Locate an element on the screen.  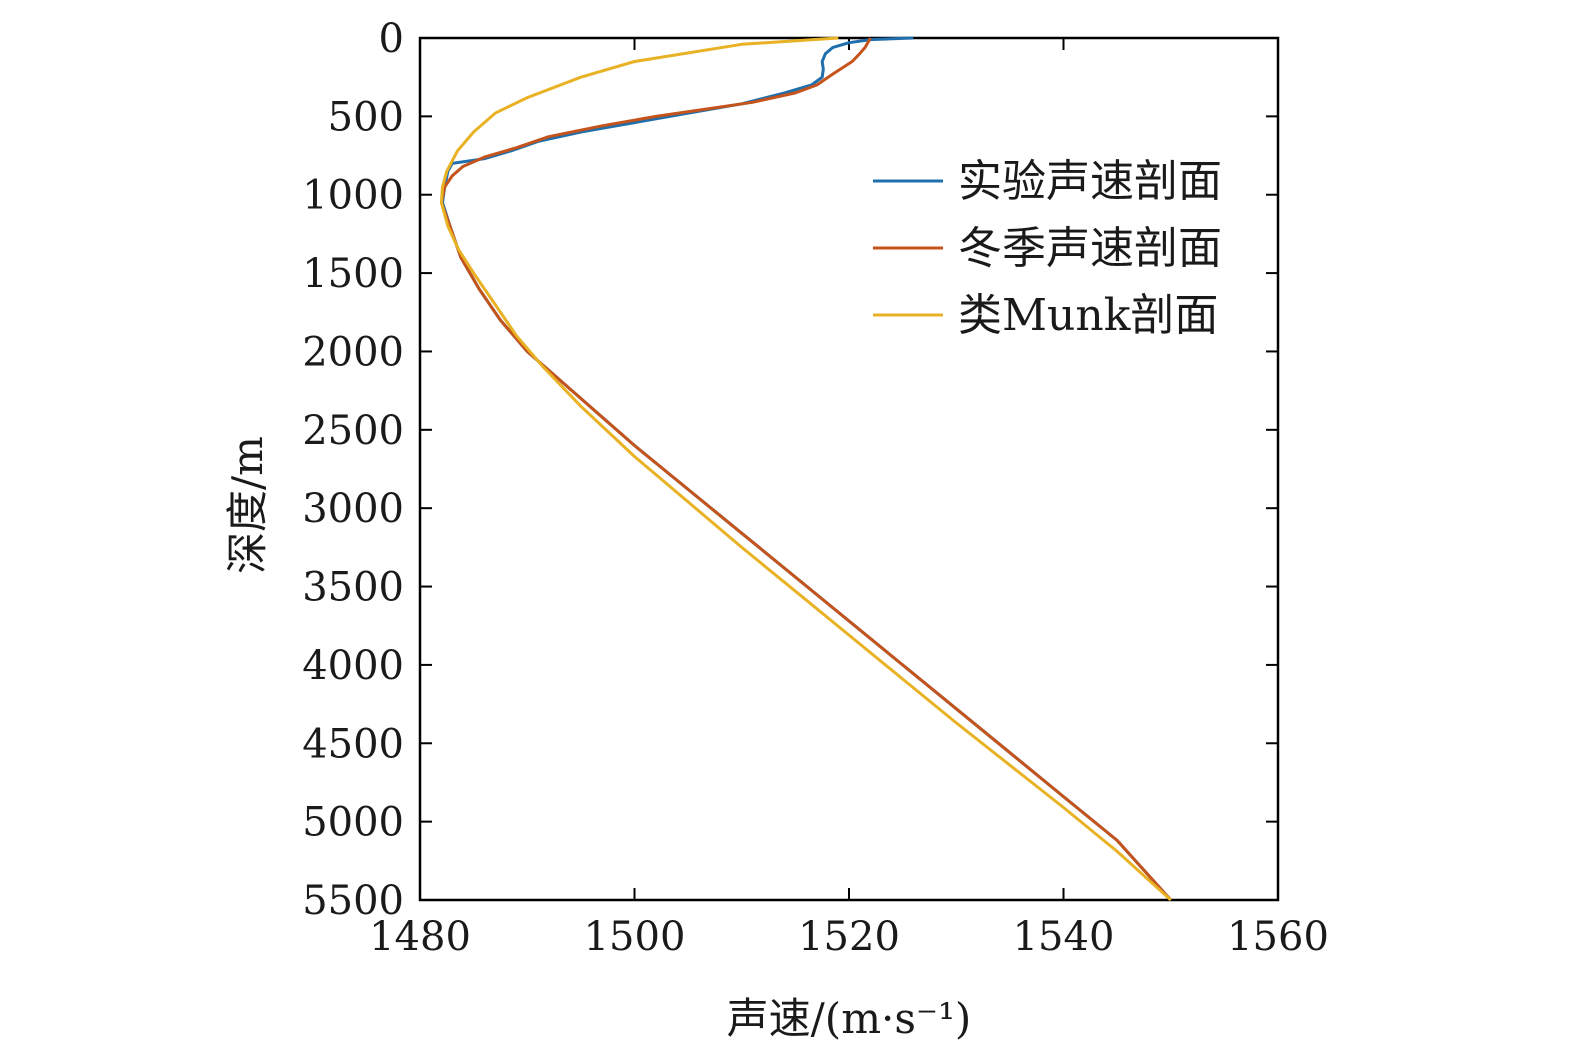
legend: 实验声速剖面 冬季声速剖面 类Munk剖面 is located at coordinates (1047, 248).